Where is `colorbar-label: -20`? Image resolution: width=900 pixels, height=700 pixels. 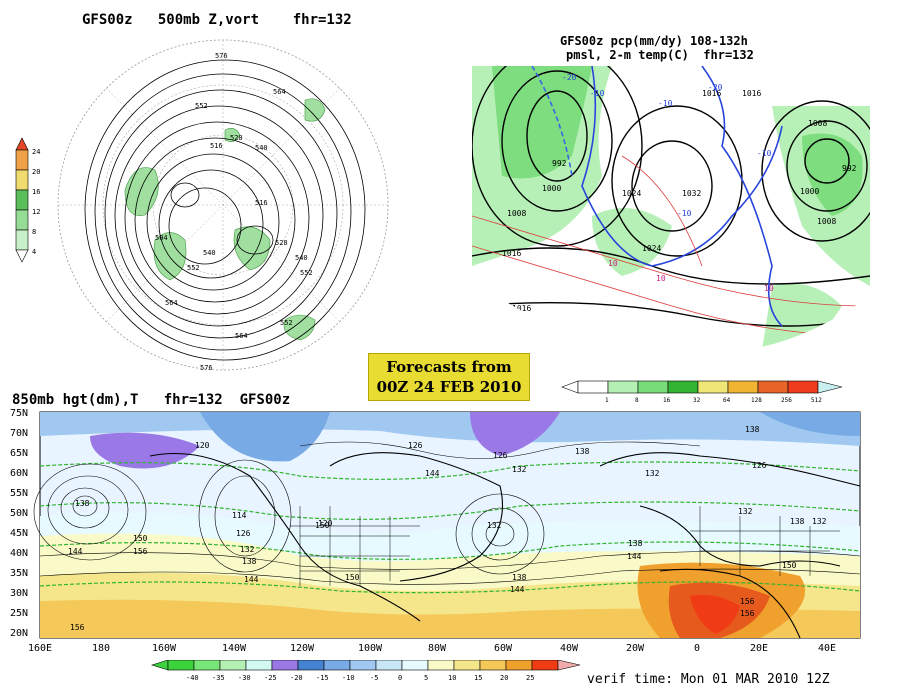 colorbar-label: -20 is located at coordinates (296, 678).